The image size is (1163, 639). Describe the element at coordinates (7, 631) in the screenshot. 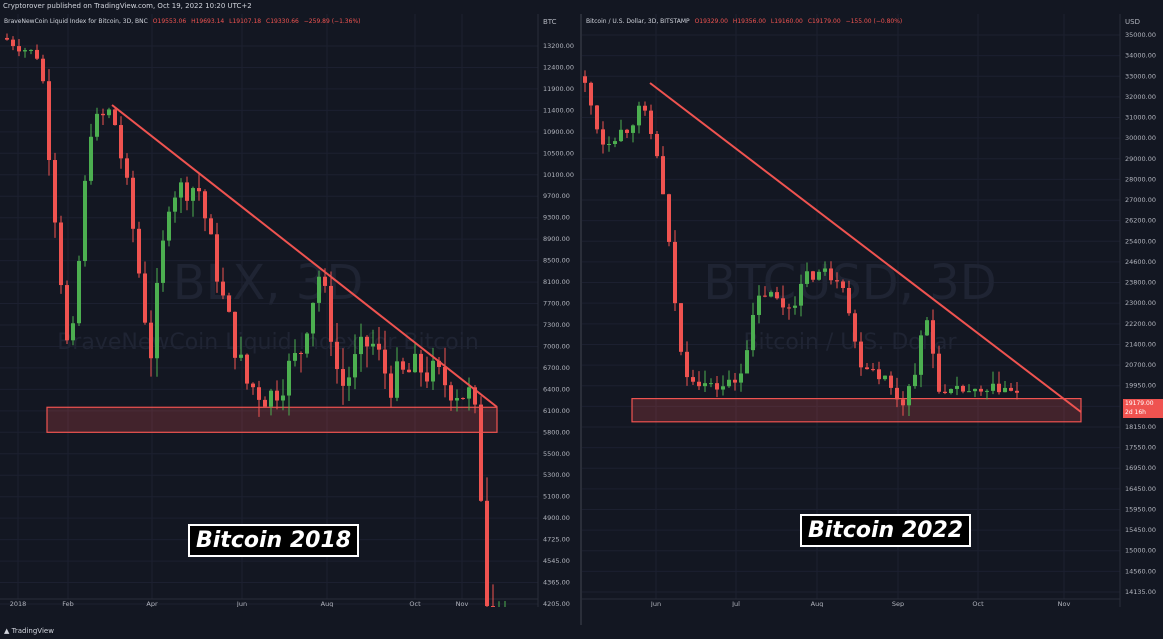

I see `tradingview-icon: ▲` at that location.